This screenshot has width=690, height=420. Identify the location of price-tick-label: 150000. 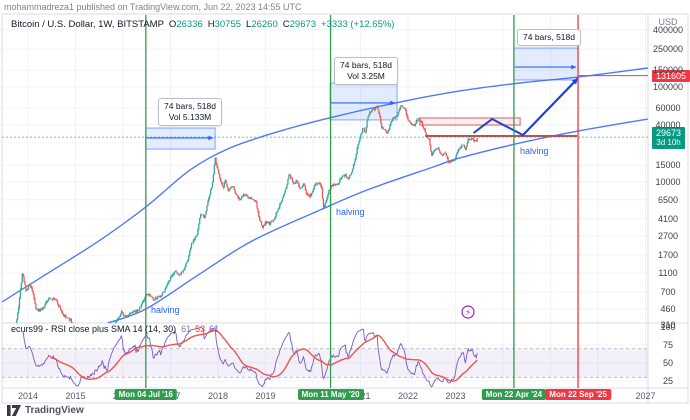
(668, 70).